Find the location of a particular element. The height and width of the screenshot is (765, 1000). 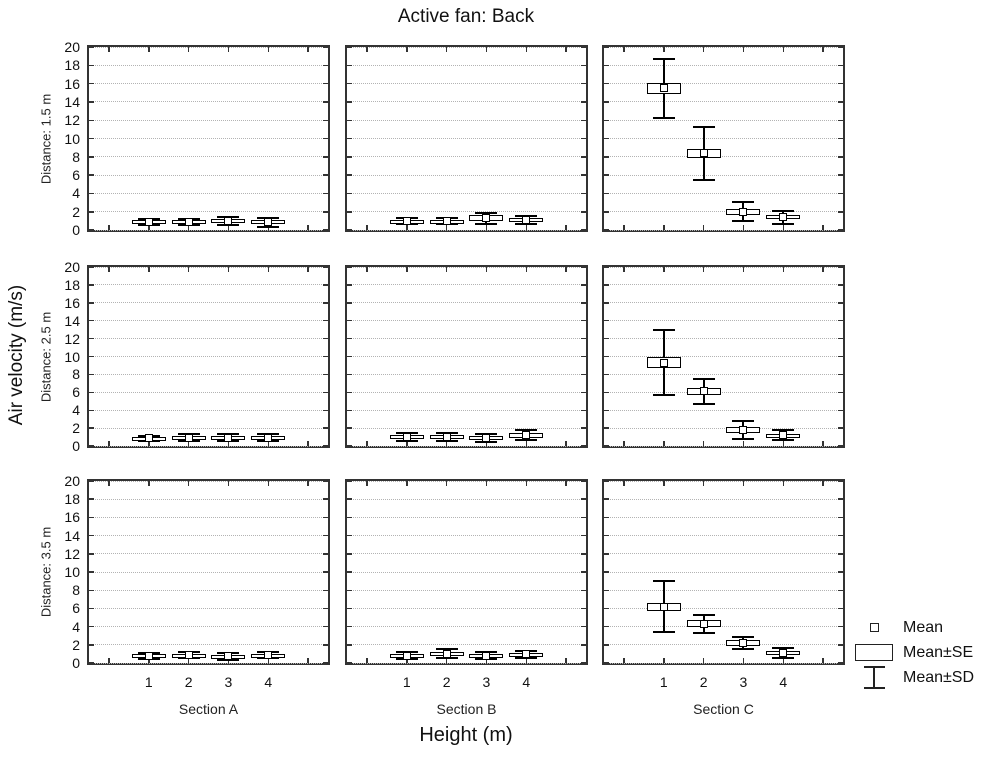

panel-r2c3 is located at coordinates (723, 356).